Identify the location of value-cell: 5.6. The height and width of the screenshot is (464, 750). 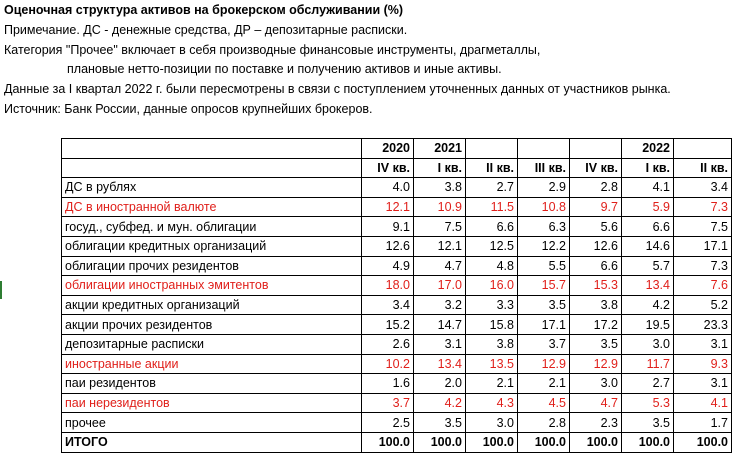
(595, 226).